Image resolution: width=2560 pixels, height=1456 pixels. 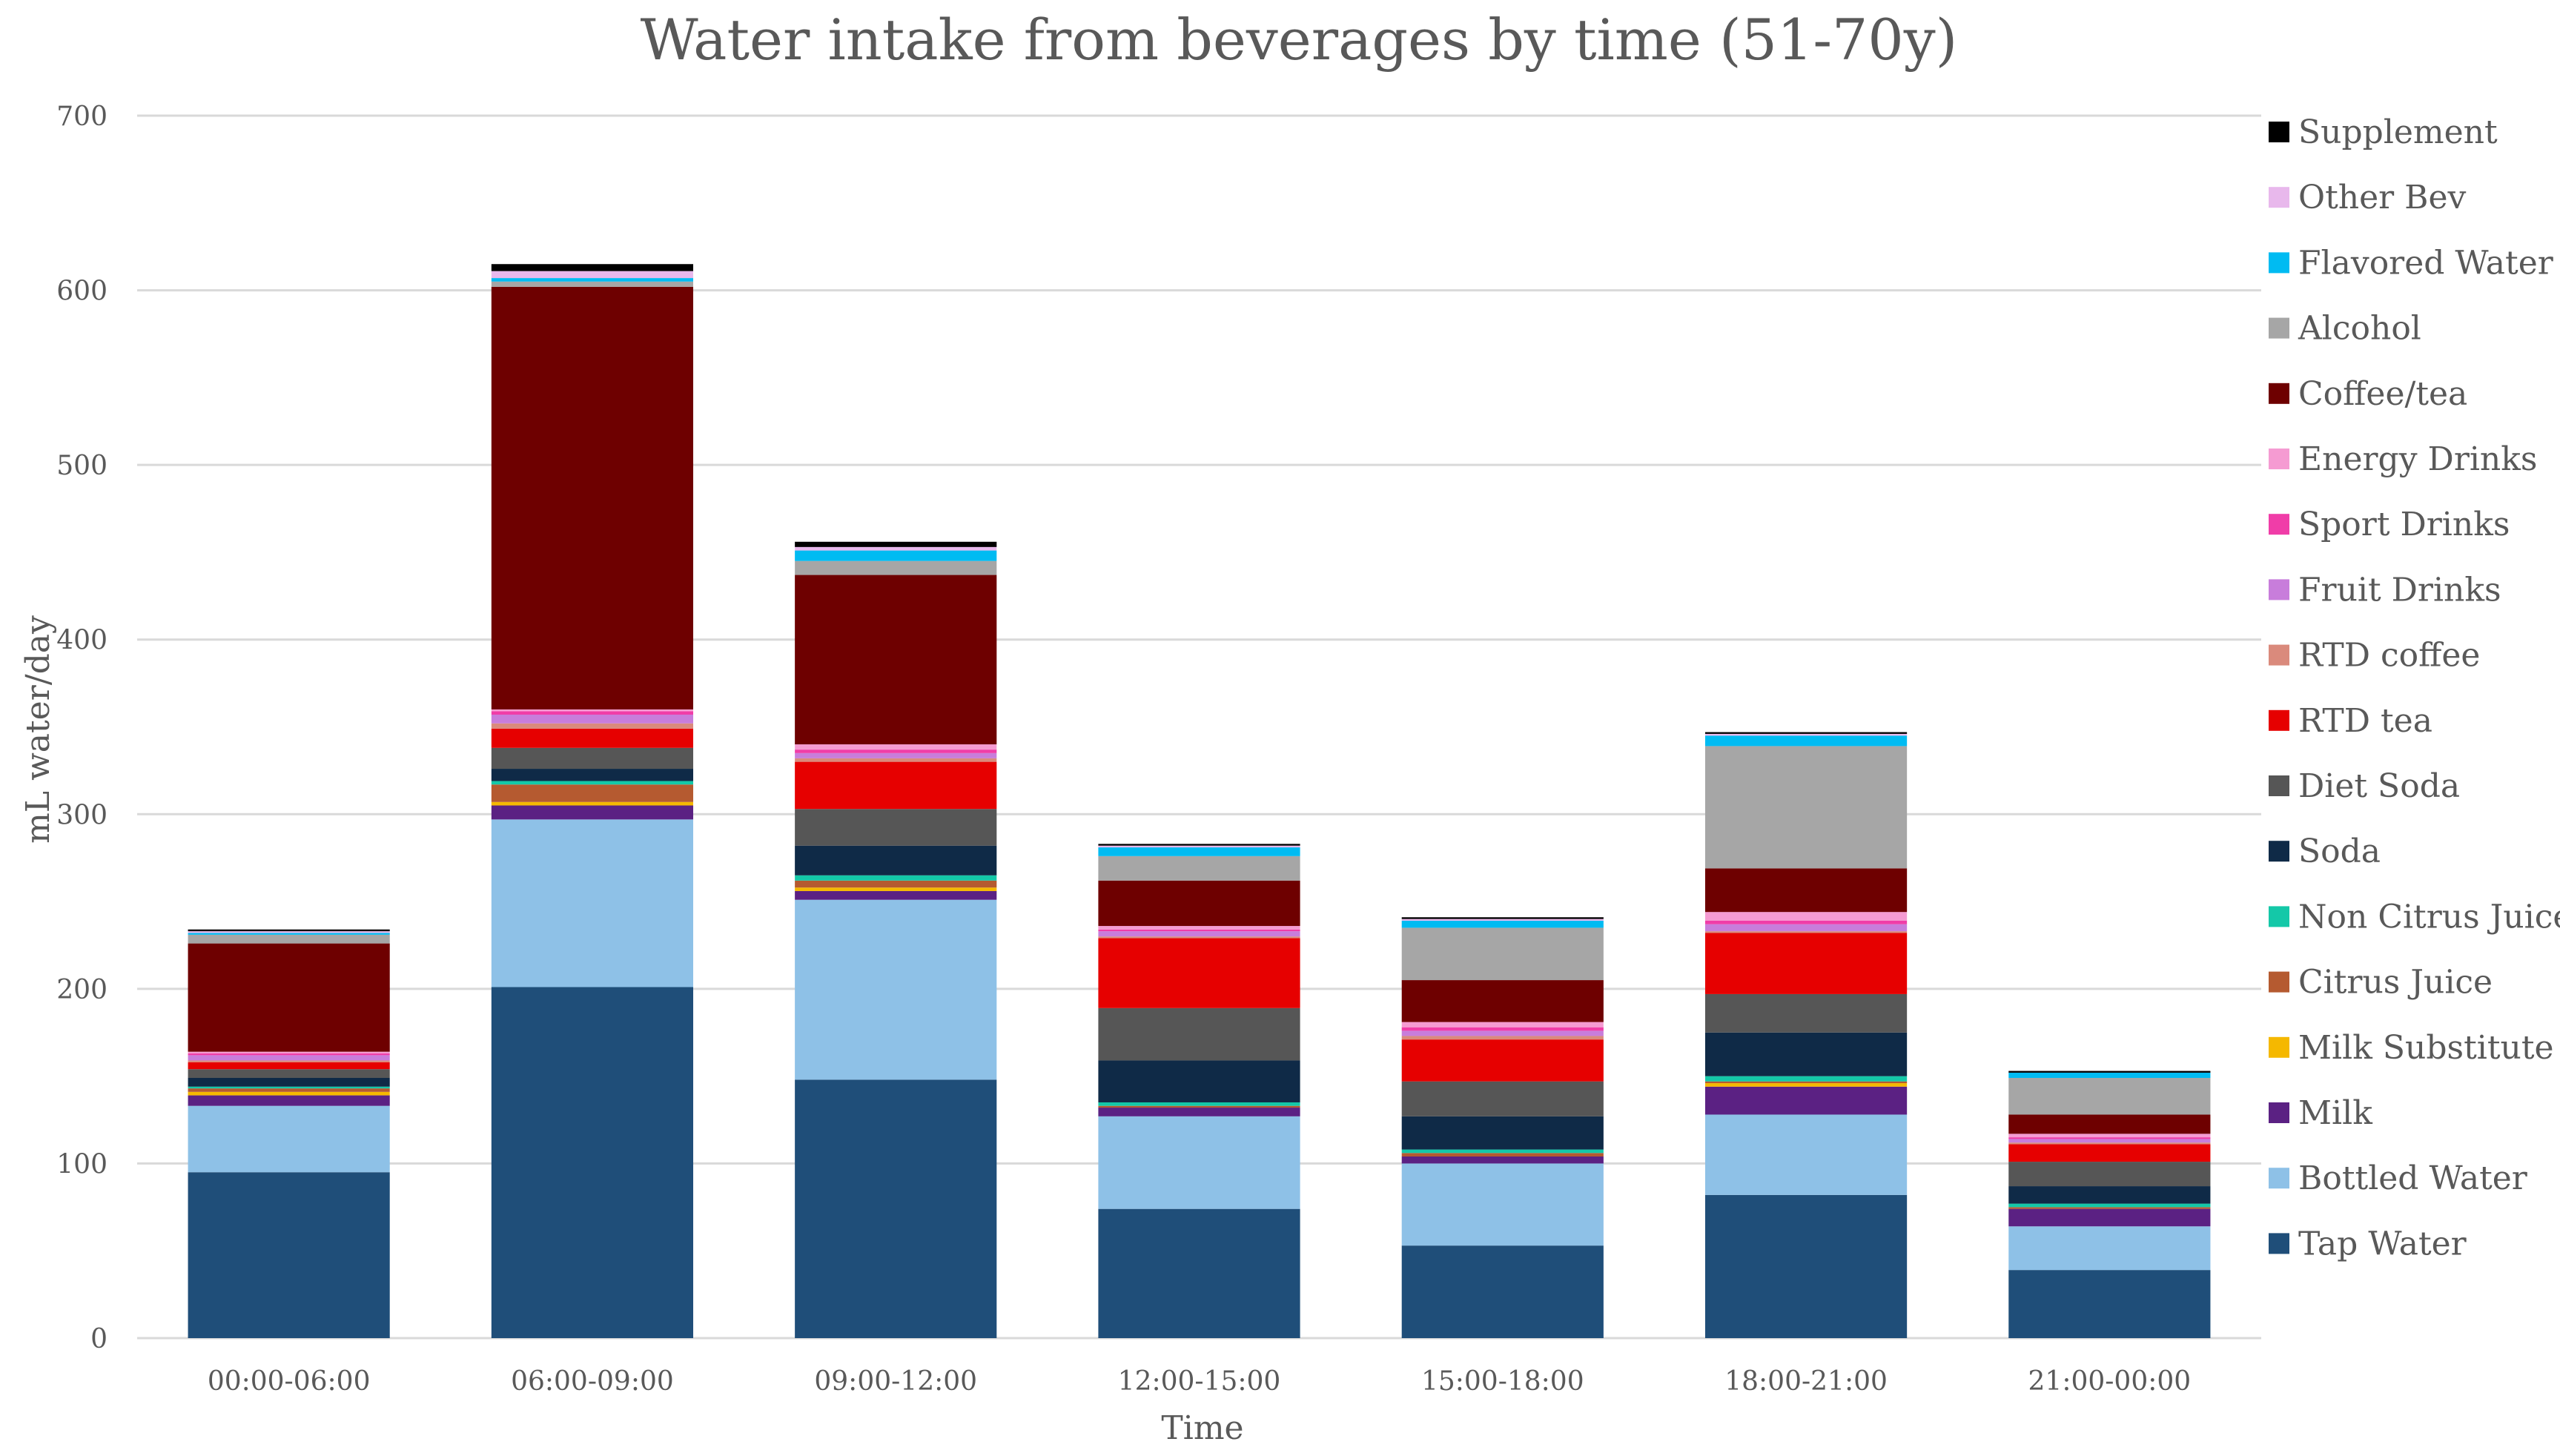 What do you see at coordinates (289, 1381) in the screenshot?
I see `x-tick-label: 00:00-06:00` at bounding box center [289, 1381].